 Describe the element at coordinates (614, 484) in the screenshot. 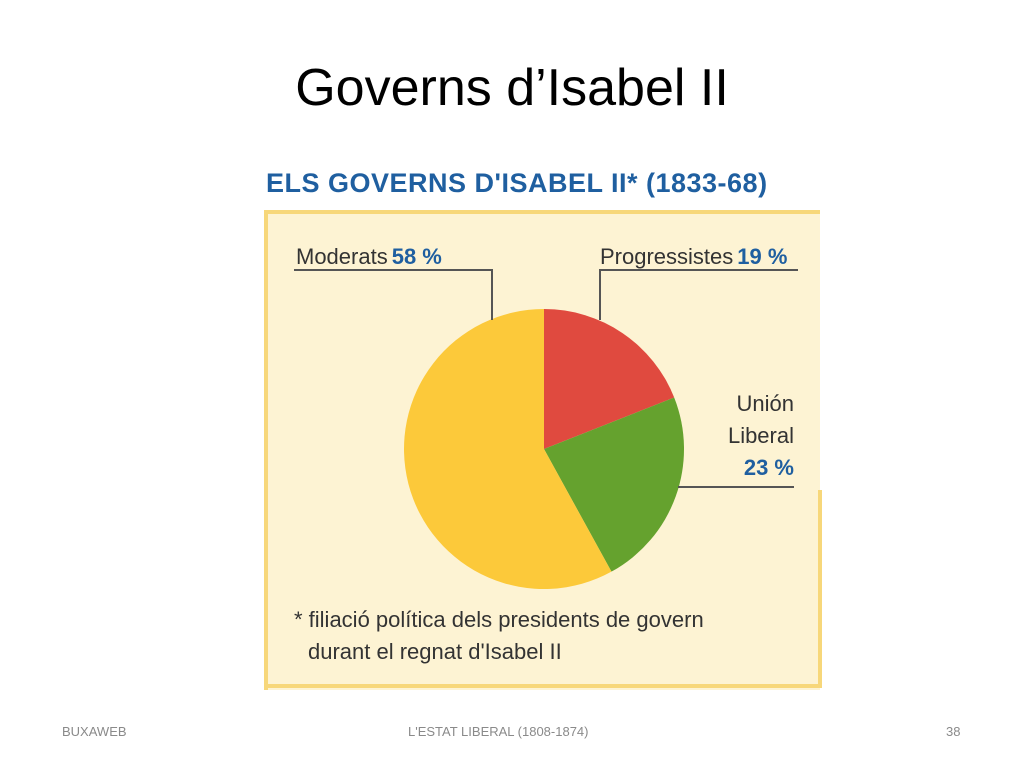

I see `pie-slice-uni-n-liberal` at that location.